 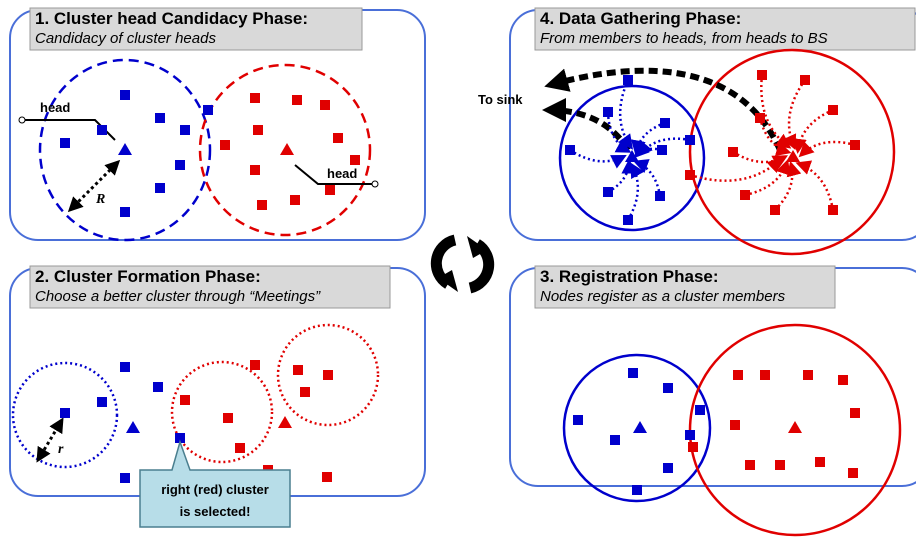 What do you see at coordinates (61, 449) in the screenshot?
I see `label: r` at bounding box center [61, 449].